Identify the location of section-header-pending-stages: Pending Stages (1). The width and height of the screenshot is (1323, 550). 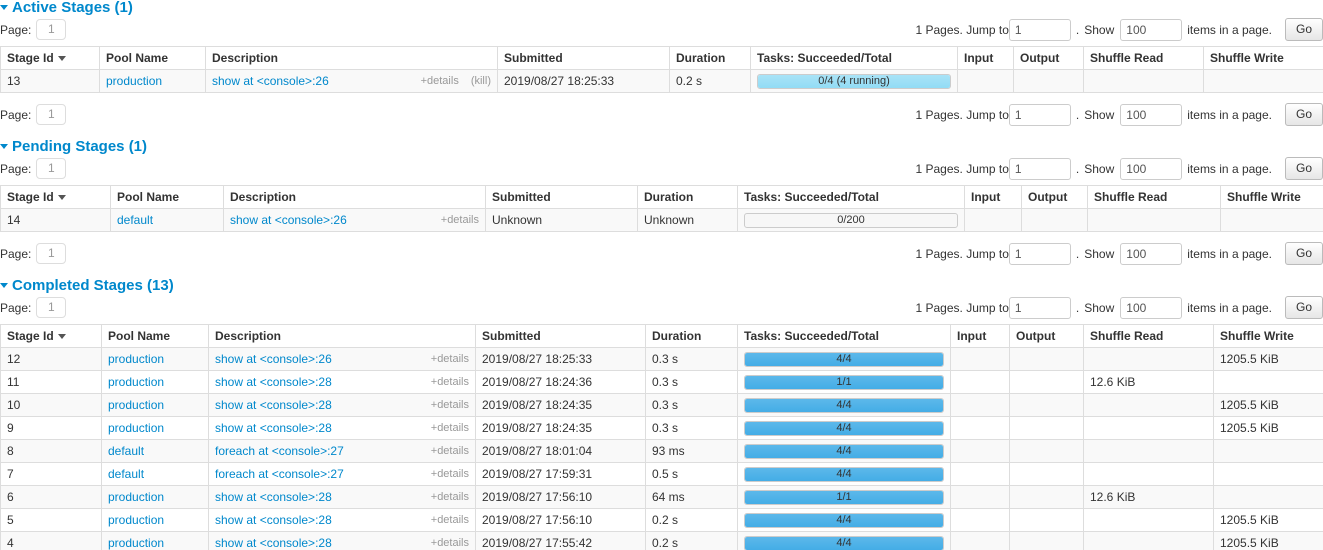
(661, 147).